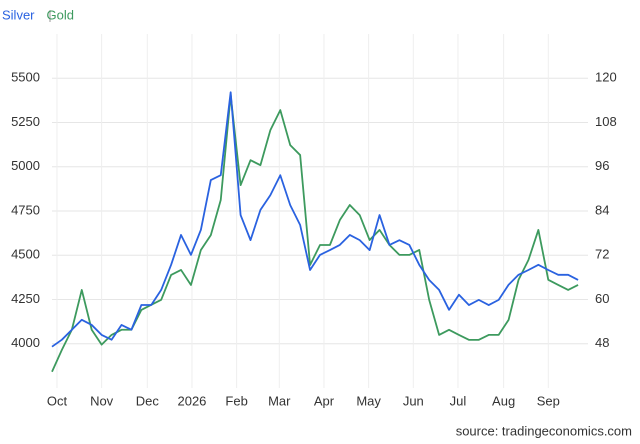 The height and width of the screenshot is (444, 640). What do you see at coordinates (324, 400) in the screenshot?
I see `x-tick-label: Apr` at bounding box center [324, 400].